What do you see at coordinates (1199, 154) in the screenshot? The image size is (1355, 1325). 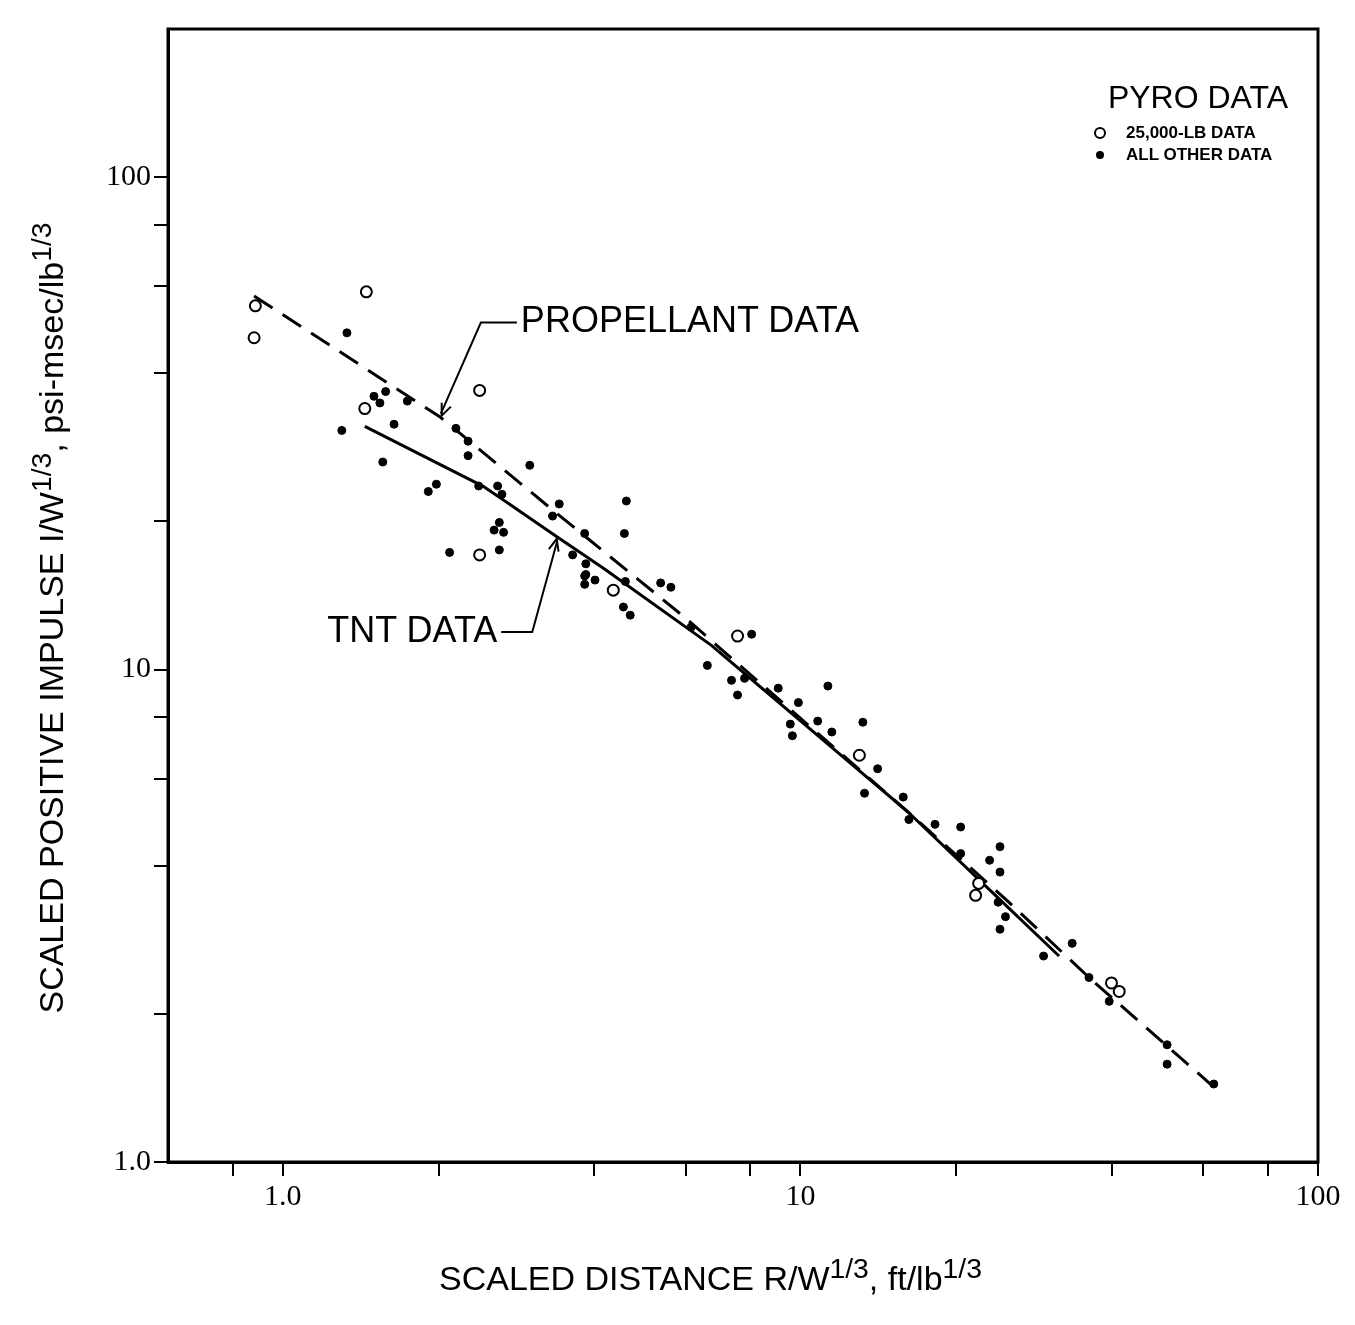 I see `legend-label: ALL OTHER DATA` at bounding box center [1199, 154].